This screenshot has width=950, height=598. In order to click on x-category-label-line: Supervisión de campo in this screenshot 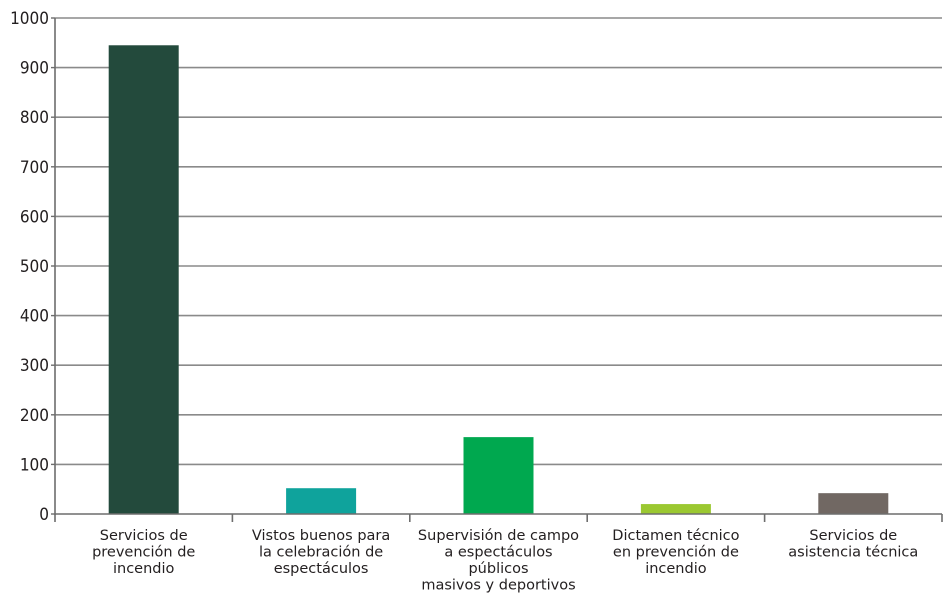, I will do `click(498, 536)`.